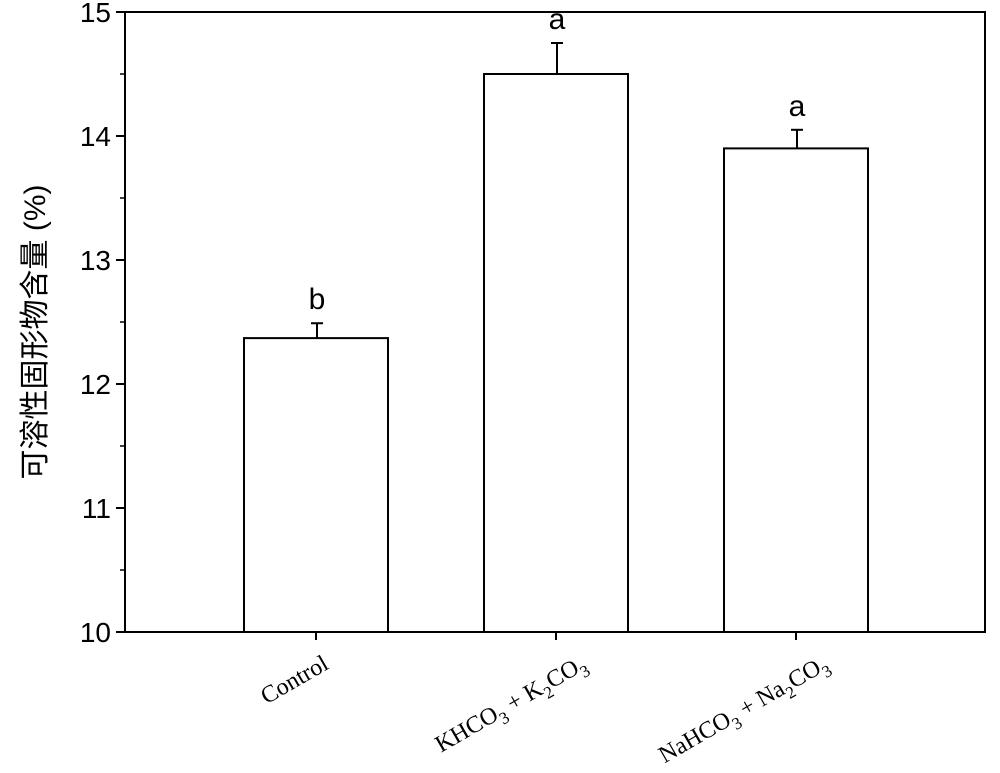  I want to click on y-tick-label: 12, so click(95, 384).